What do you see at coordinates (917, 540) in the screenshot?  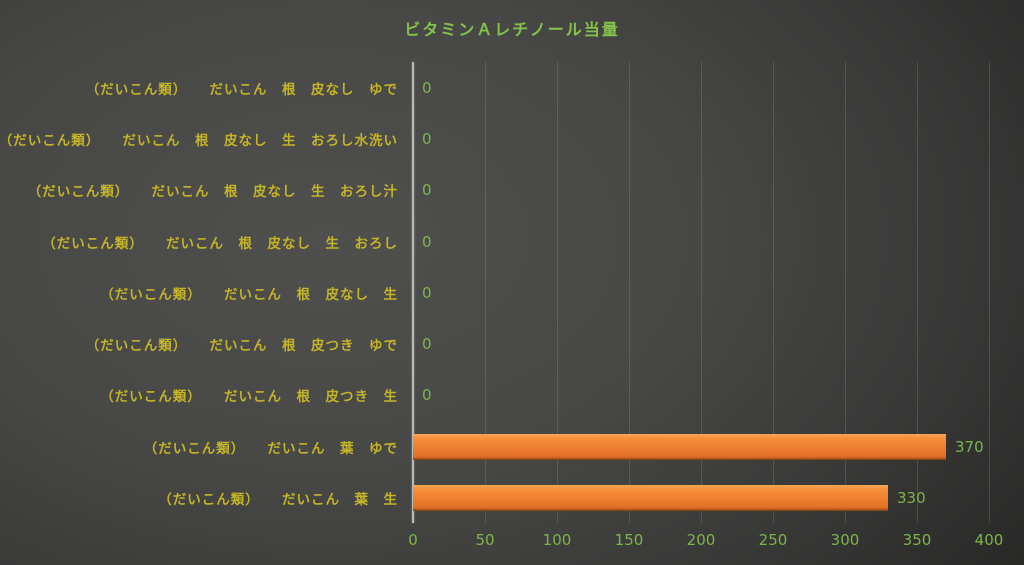 I see `x-tick-label: 350` at bounding box center [917, 540].